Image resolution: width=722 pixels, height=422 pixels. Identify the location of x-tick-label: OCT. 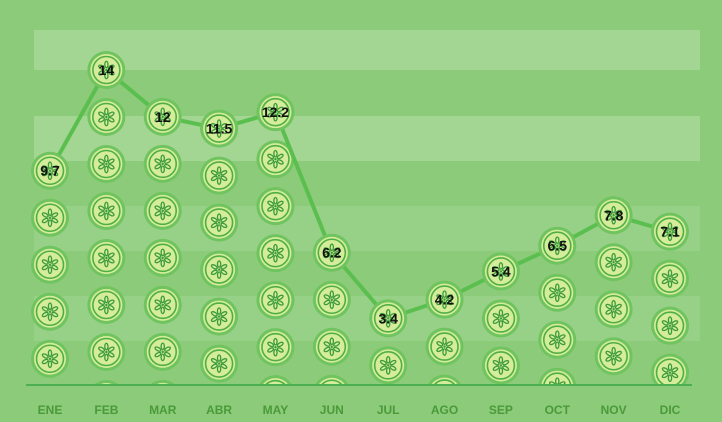
(558, 410).